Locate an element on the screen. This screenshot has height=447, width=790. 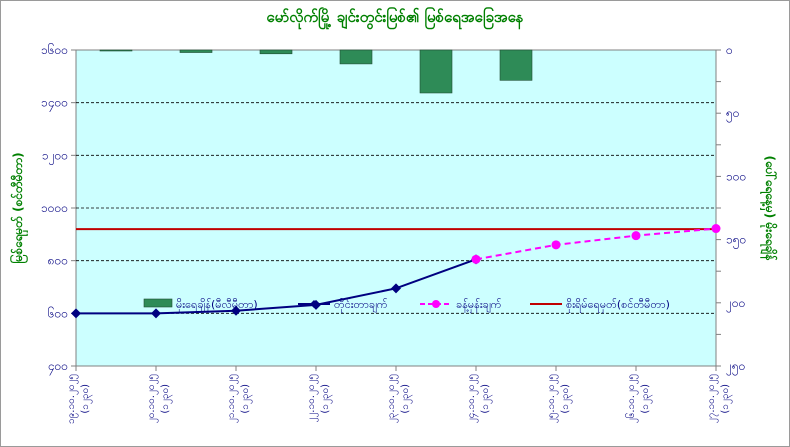
left-tick-label: ၁၆၀၀ is located at coordinates (54, 49).